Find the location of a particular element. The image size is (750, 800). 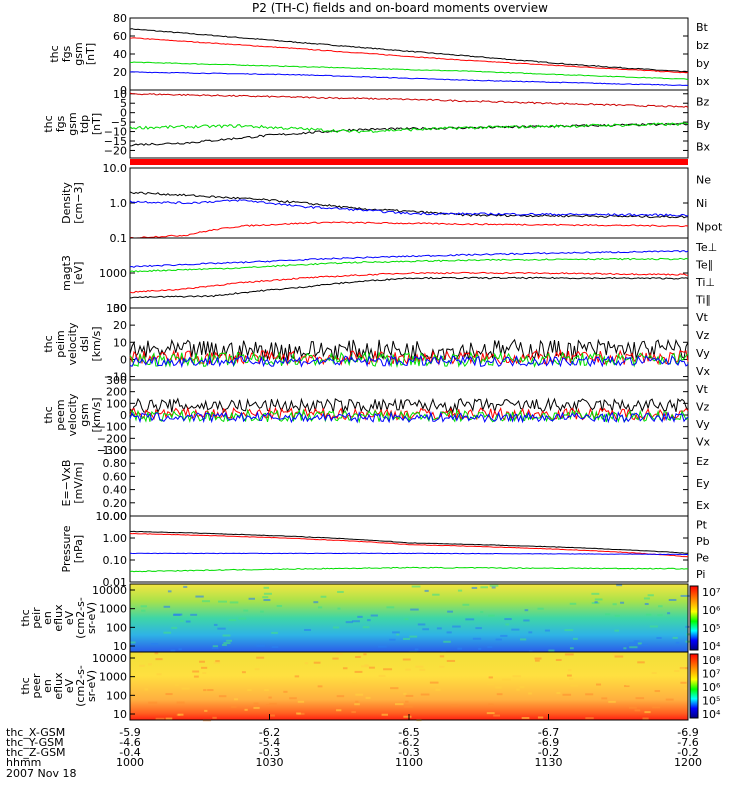

y-label-line: E=−VxB is located at coordinates (66, 483).